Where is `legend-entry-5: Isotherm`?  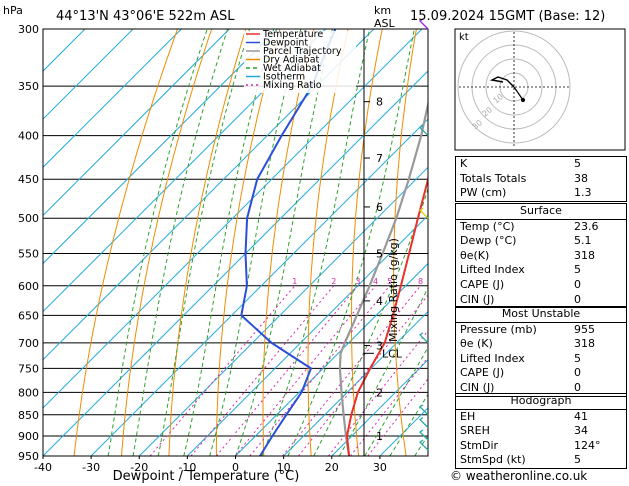
legend-entry-5: Isotherm is located at coordinates (284, 77).